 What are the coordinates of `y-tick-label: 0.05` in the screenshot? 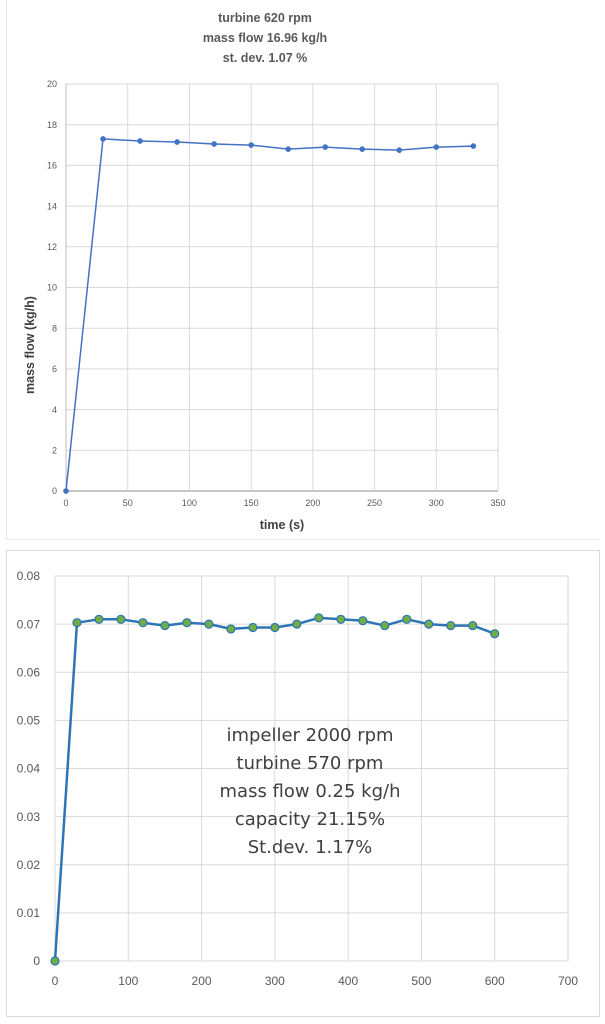 It's located at (29, 721).